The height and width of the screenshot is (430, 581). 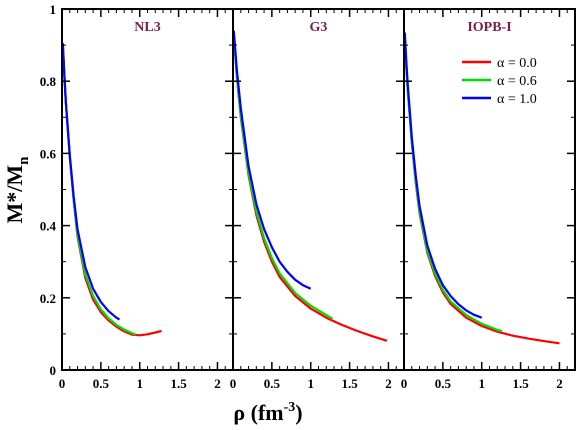 I want to click on legend-label: α = 1.0, so click(x=517, y=99).